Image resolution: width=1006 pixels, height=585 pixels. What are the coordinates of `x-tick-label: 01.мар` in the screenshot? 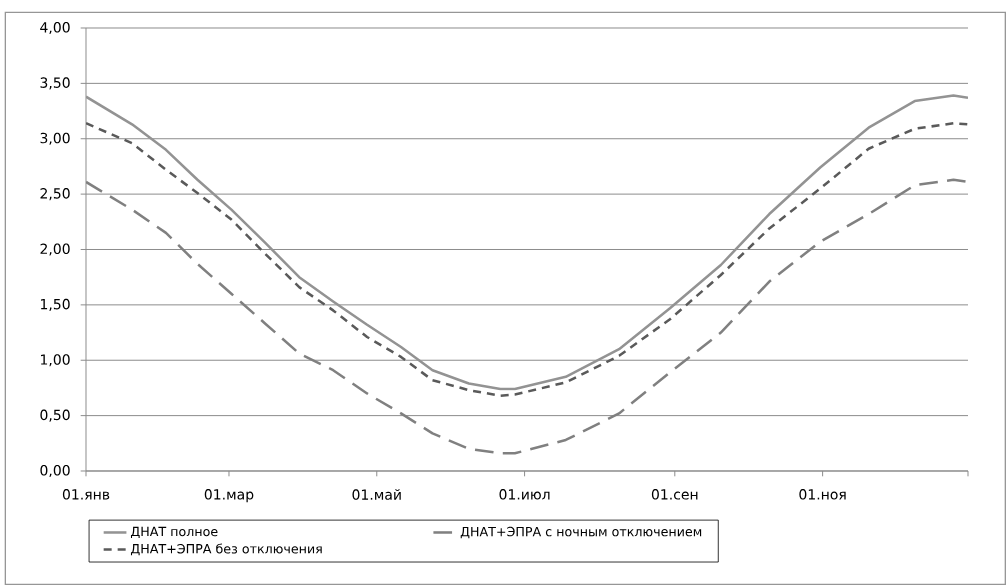 It's located at (229, 496).